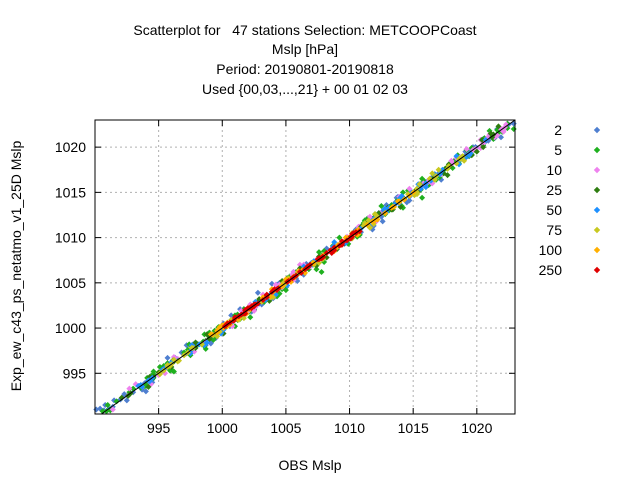 This screenshot has width=640, height=480. Describe the element at coordinates (70, 147) in the screenshot. I see `y-tick-label: 1020` at that location.